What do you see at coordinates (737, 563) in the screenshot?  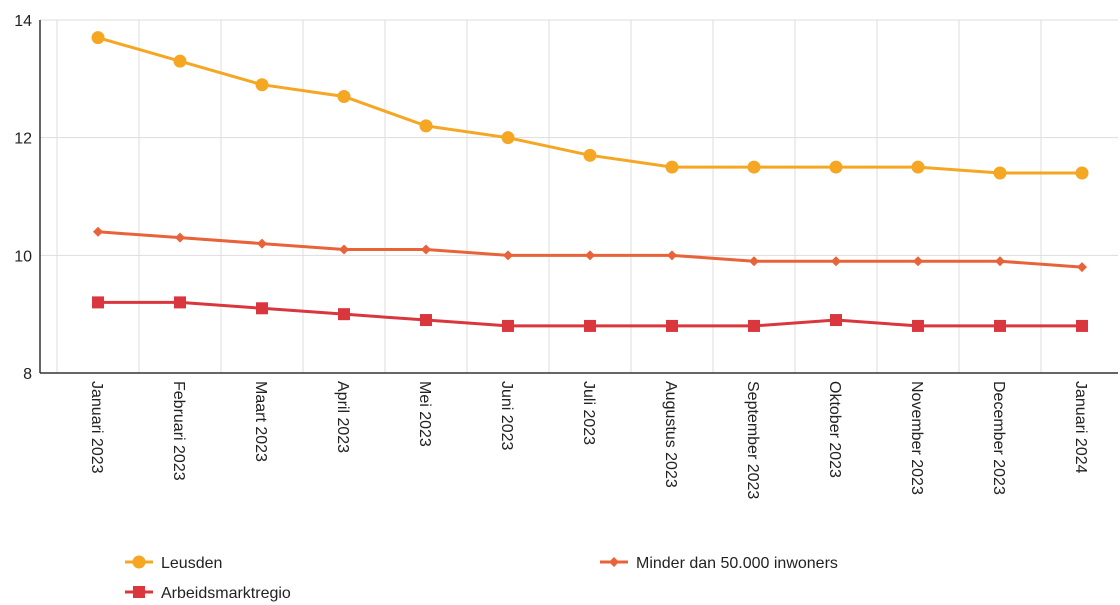 I see `legend-label: Minder dan 50.000 inwoners` at bounding box center [737, 563].